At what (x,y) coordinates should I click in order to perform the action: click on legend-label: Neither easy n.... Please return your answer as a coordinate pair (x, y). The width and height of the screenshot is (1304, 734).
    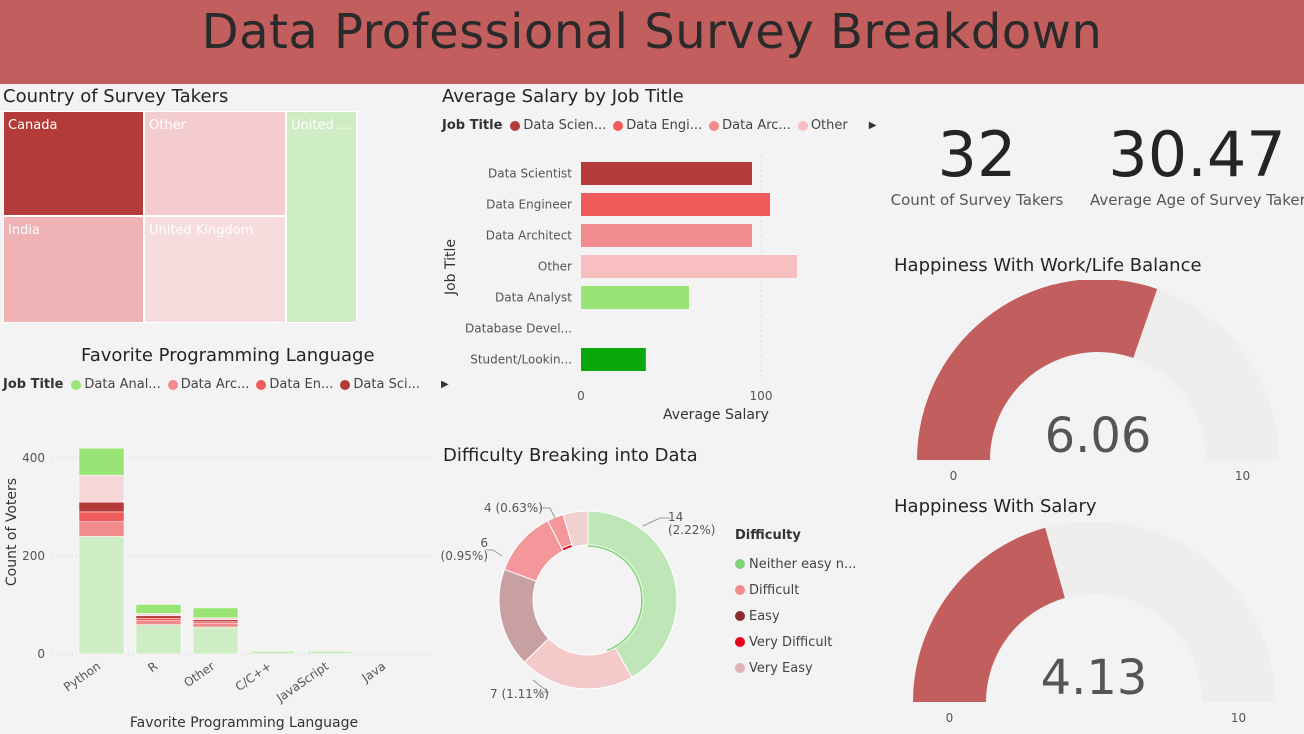
    Looking at the image, I should click on (803, 564).